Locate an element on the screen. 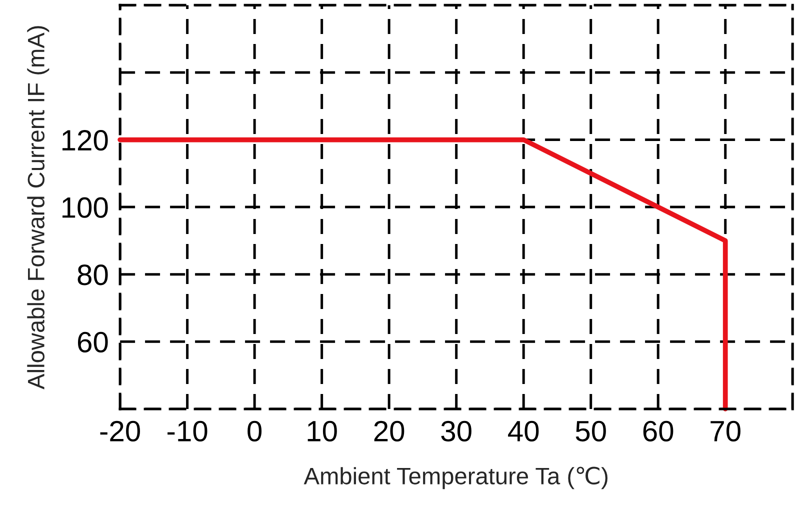 This screenshot has width=795, height=517. x-tick-label: -20 is located at coordinates (120, 431).